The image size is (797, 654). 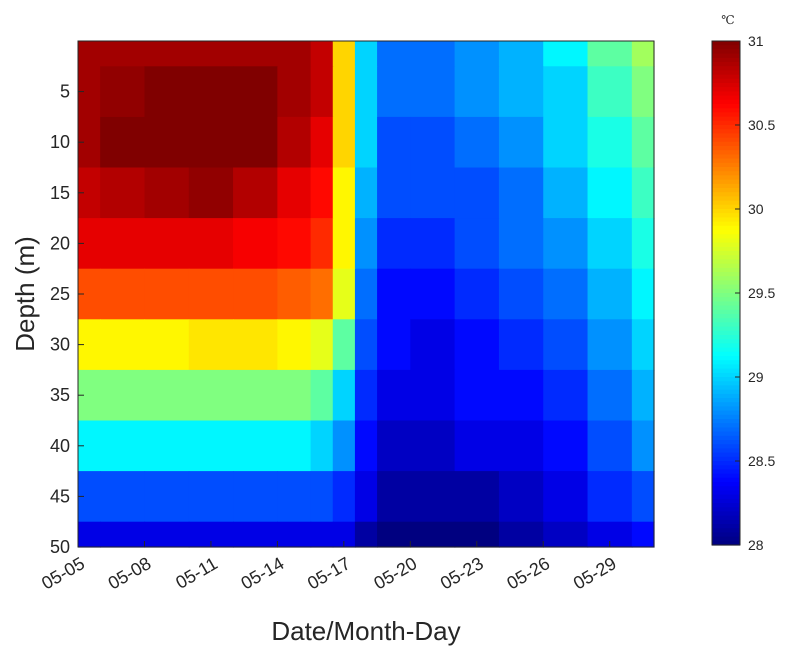 I want to click on colorbar-tick-label: 28, so click(x=756, y=545).